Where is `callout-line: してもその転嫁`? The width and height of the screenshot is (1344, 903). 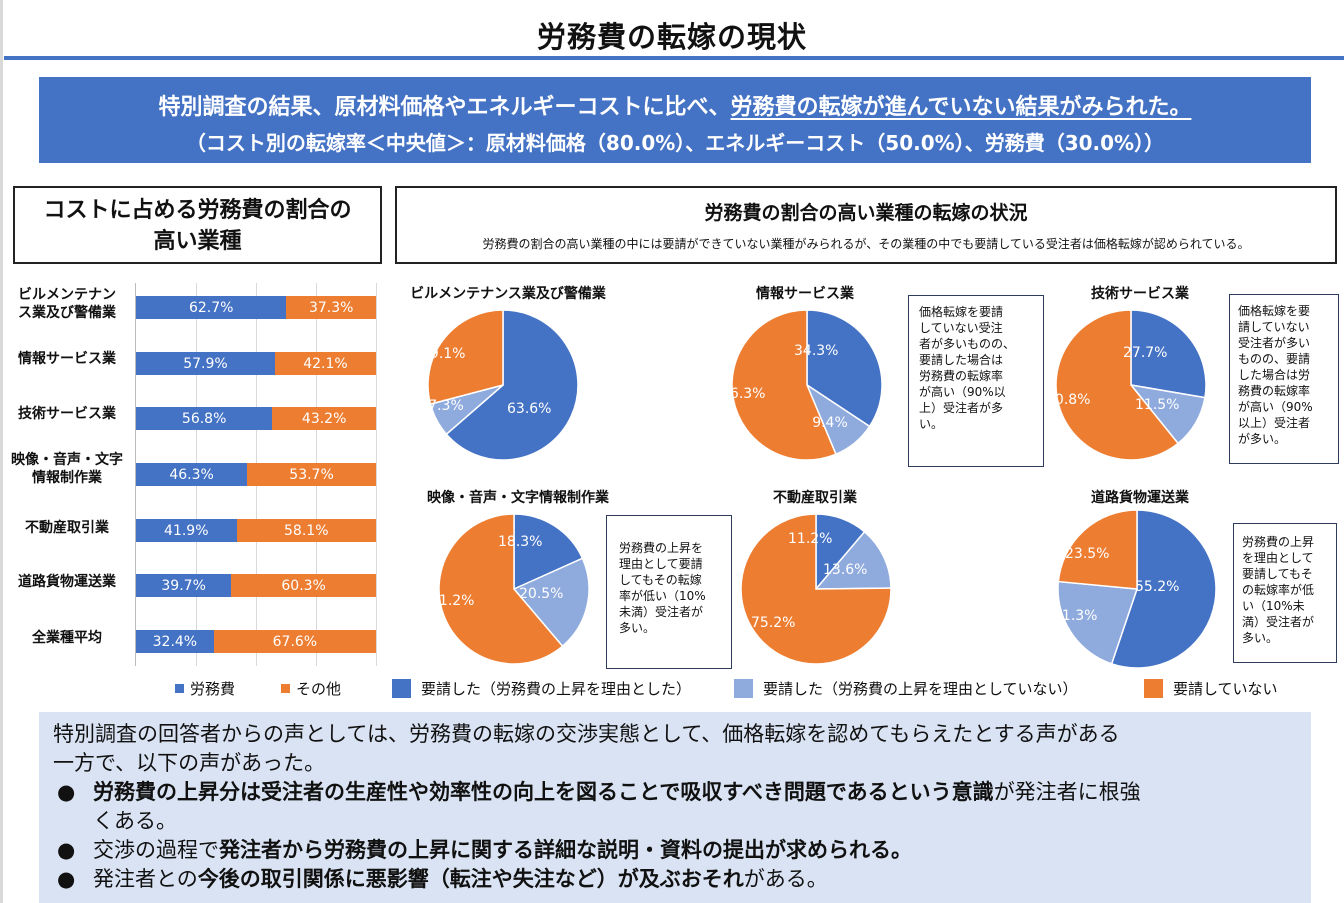 callout-line: してもその転嫁 is located at coordinates (660, 580).